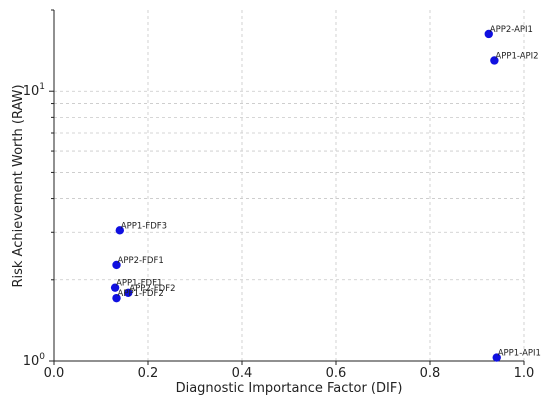 This screenshot has width=550, height=405. Describe the element at coordinates (511, 30) in the screenshot. I see `data-point-label: APP2-API1` at that location.